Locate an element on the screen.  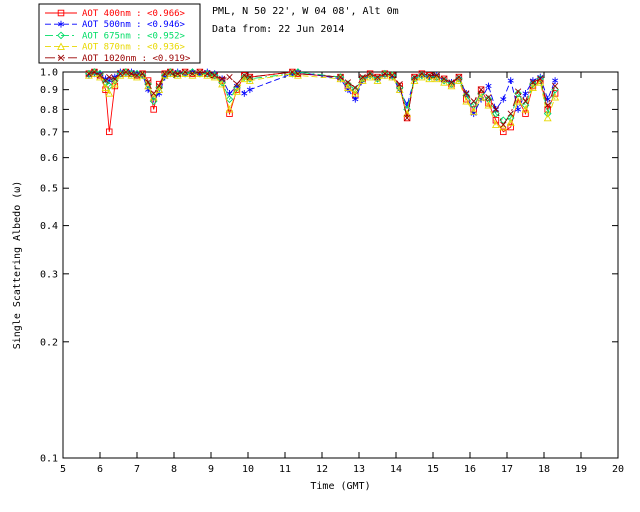
legend-label: AOT 1020nm : <0.919> is located at coordinates (136, 59).